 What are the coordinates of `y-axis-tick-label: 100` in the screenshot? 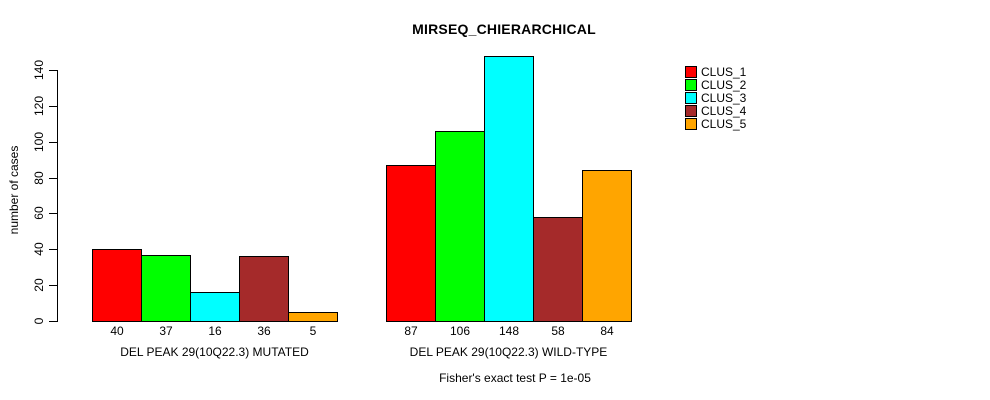 It's located at (39, 142).